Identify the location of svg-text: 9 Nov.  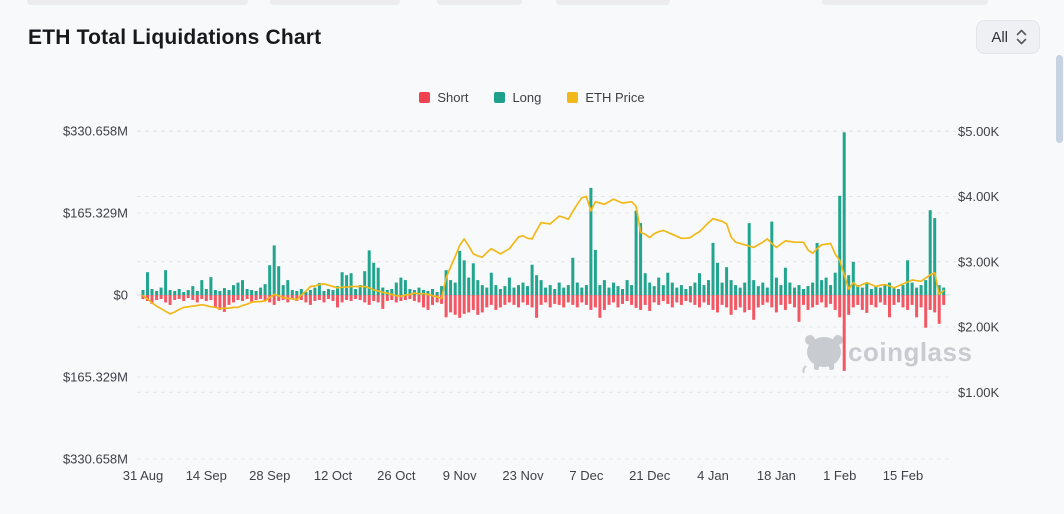
(460, 475).